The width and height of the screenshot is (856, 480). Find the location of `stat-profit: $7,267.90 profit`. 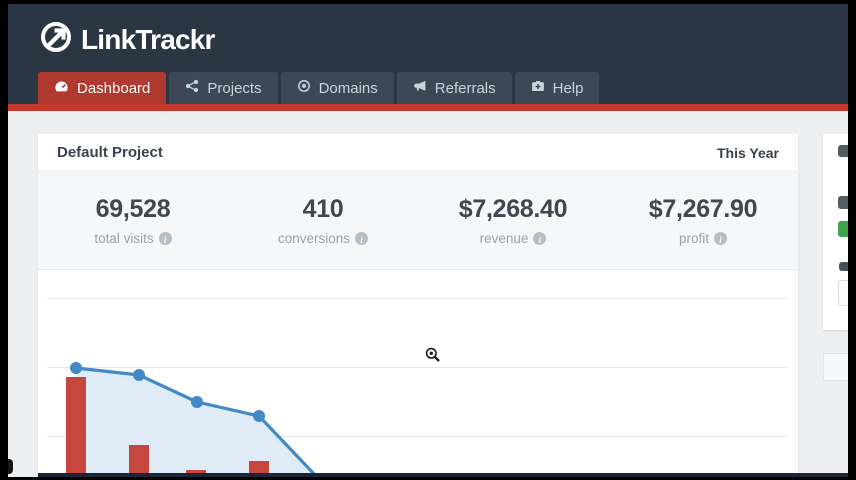

stat-profit: $7,267.90 profit is located at coordinates (703, 220).